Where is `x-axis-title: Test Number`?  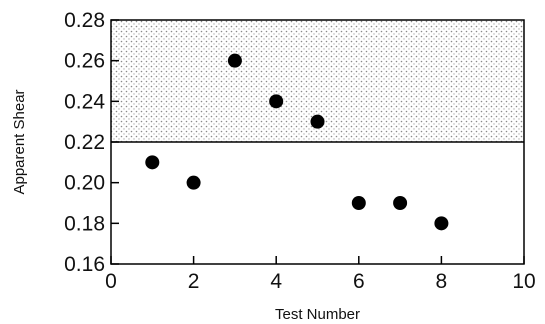 x-axis-title: Test Number is located at coordinates (317, 314).